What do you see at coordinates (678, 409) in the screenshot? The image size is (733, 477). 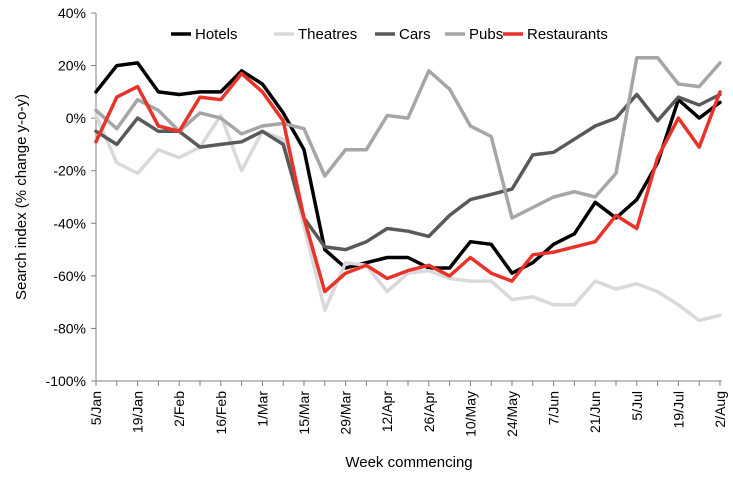 I see `x-tick-label: 19/Jul` at bounding box center [678, 409].